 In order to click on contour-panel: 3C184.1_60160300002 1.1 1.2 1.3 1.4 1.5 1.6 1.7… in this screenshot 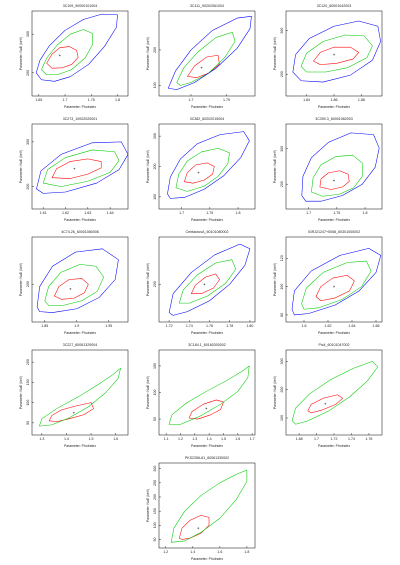, I will do `click(200, 396)`.